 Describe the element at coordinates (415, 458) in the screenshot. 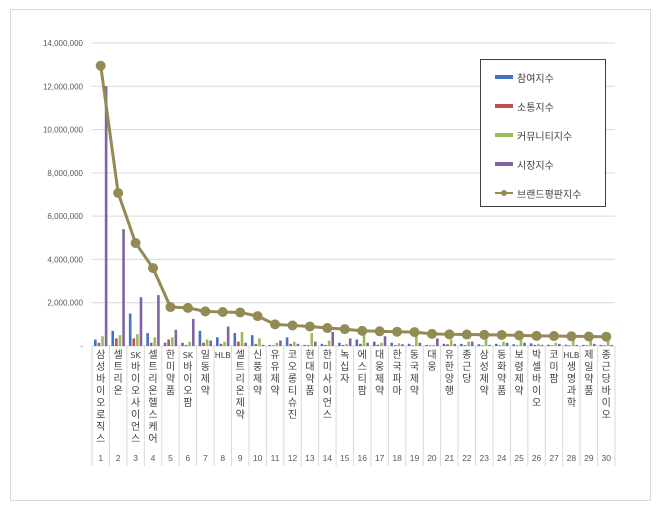

I see `x-category-number: 19` at that location.